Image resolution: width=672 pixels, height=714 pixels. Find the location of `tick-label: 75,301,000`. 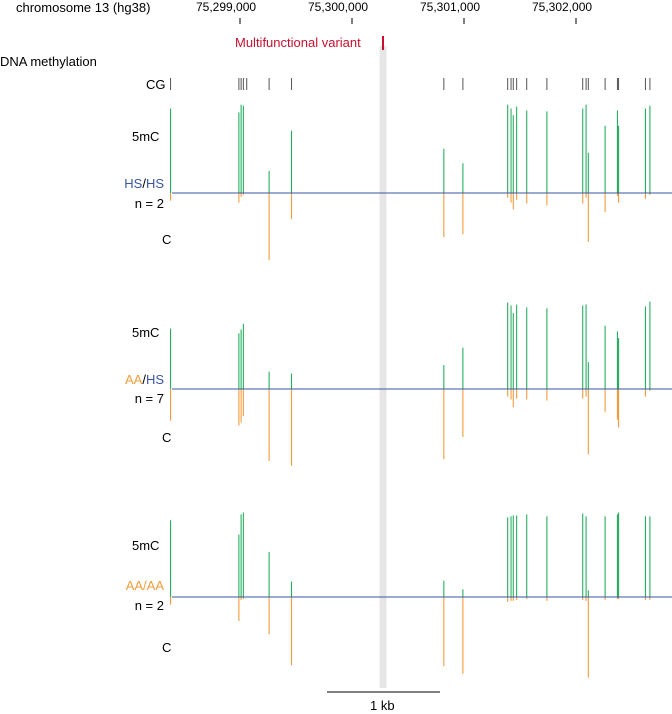

tick-label: 75,301,000 is located at coordinates (450, 7).